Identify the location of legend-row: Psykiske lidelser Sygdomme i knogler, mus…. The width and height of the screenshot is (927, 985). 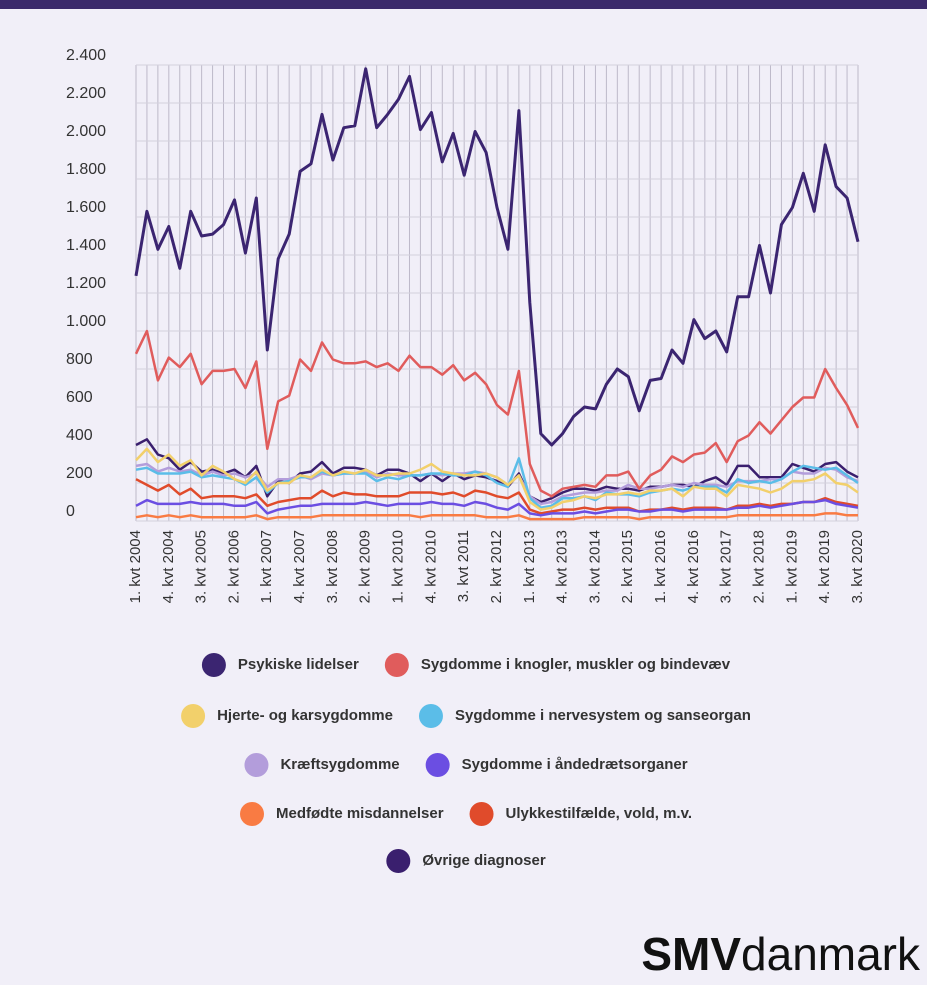
(466, 665).